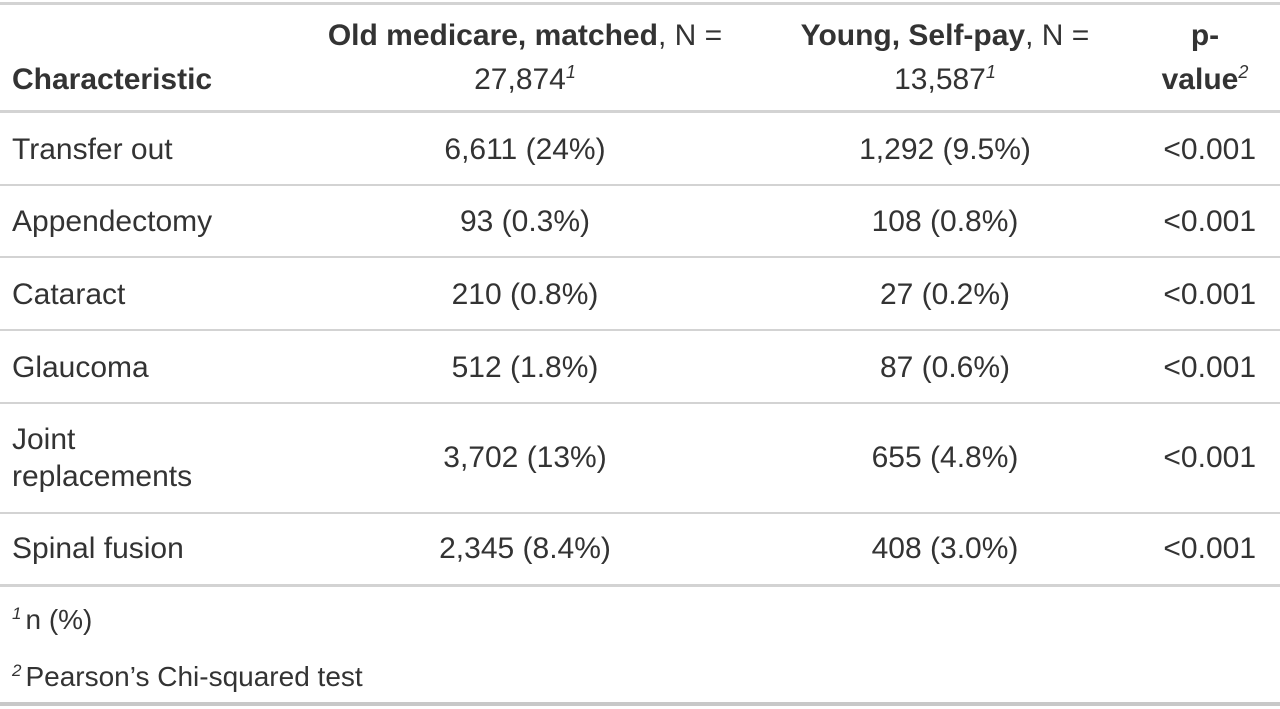 This screenshot has width=1280, height=709. Describe the element at coordinates (990, 72) in the screenshot. I see `header-young-selfpay-footnote-ref: 1` at that location.